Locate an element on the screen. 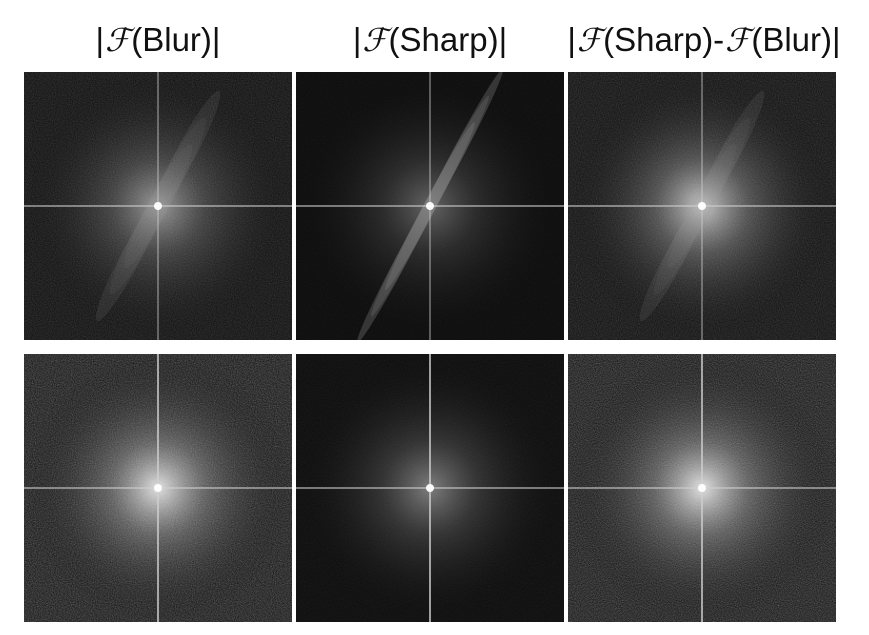  spectrum-difference-row2 is located at coordinates (702, 488).